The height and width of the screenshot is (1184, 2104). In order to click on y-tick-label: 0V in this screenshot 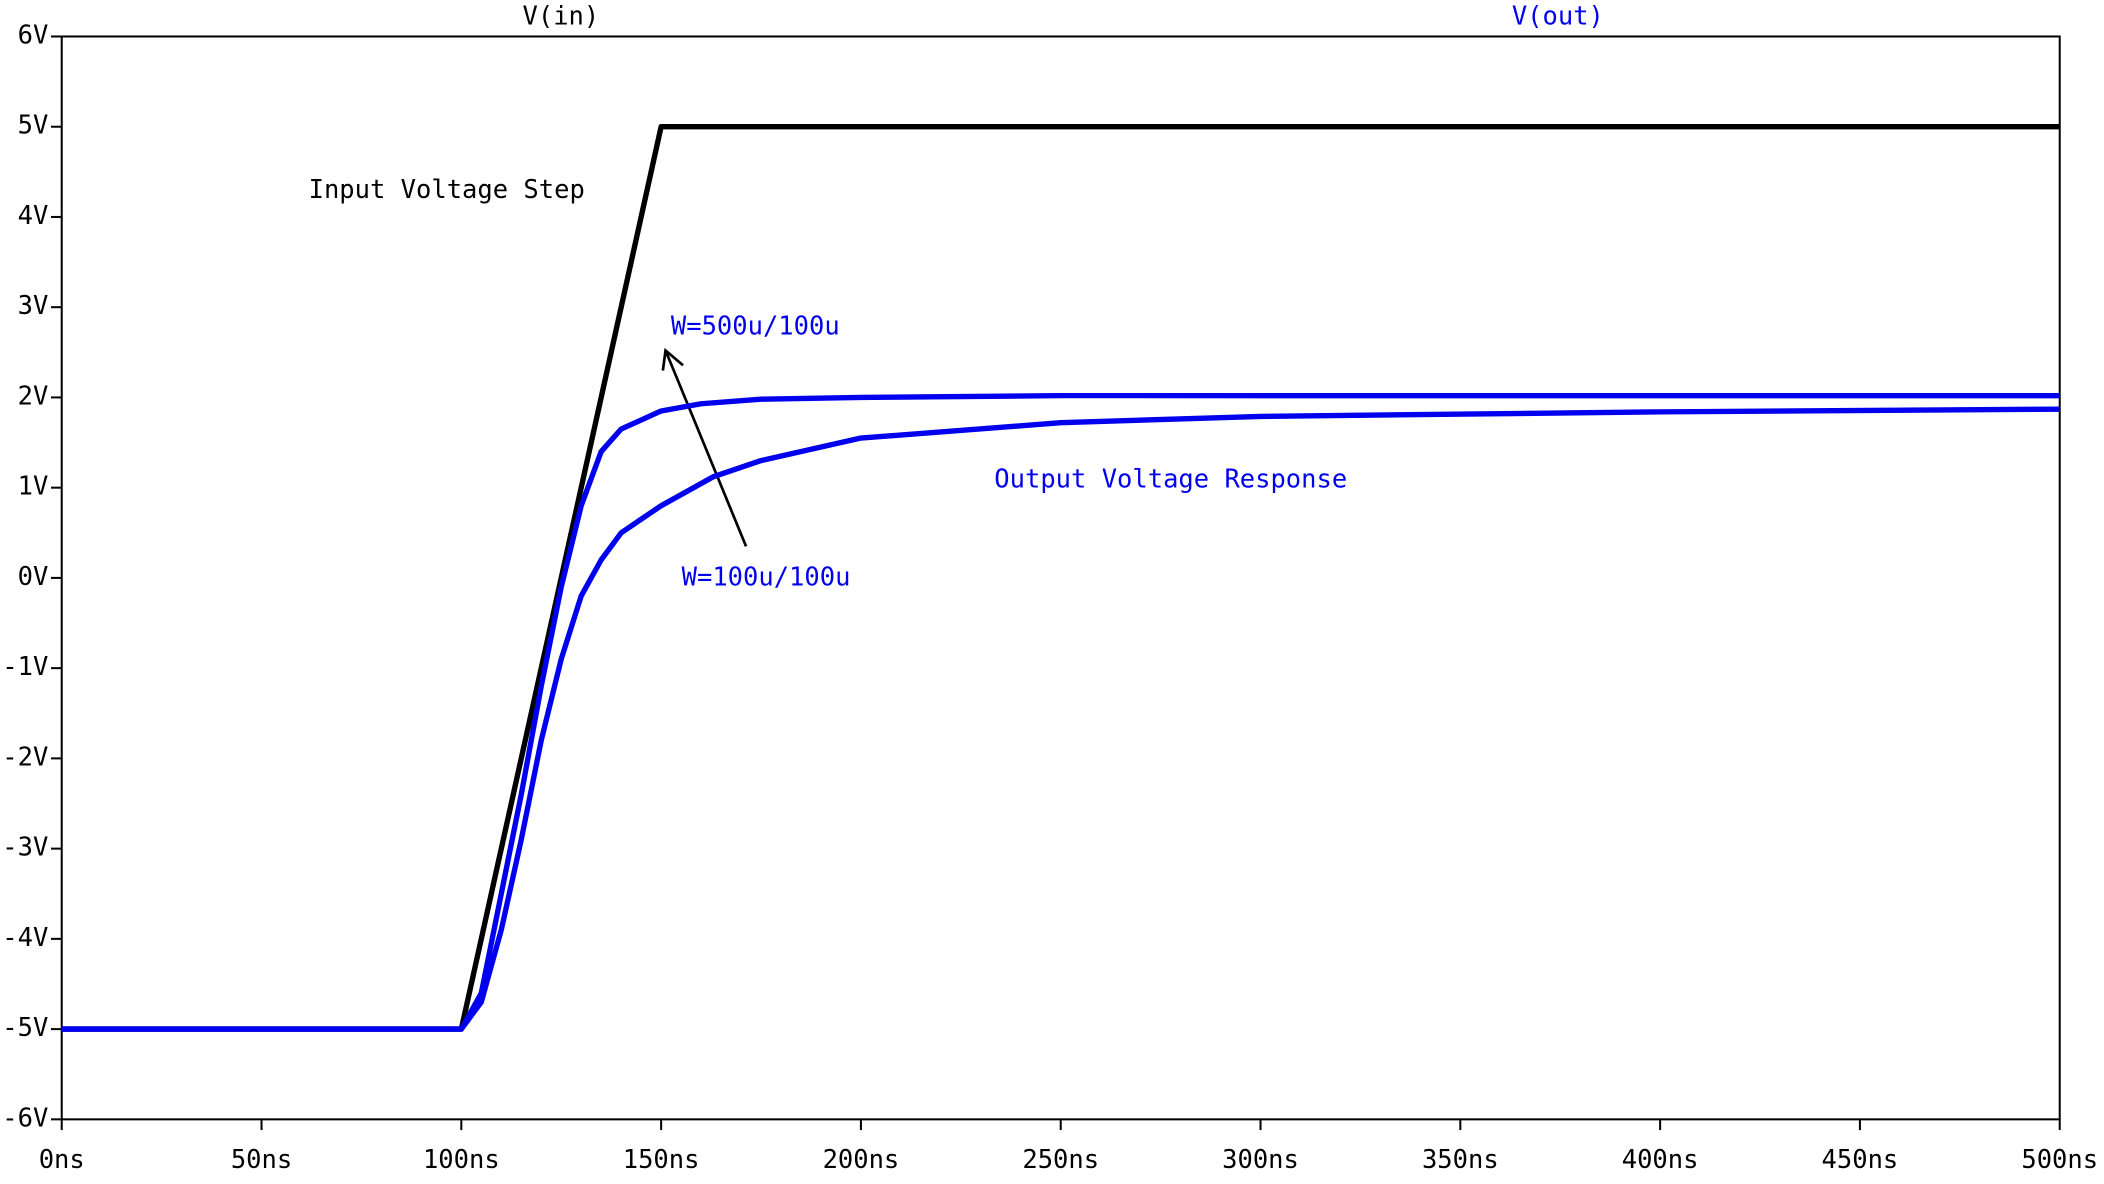, I will do `click(33, 577)`.